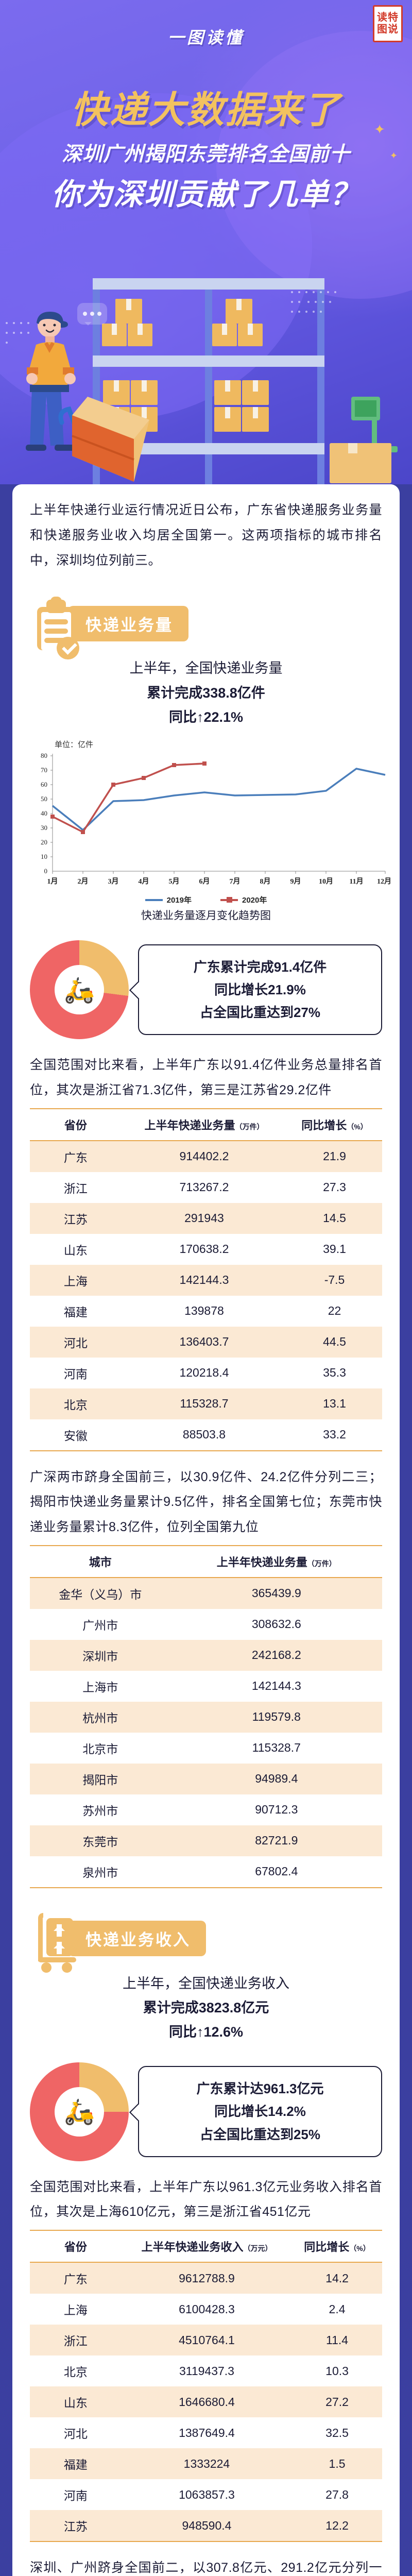 The image size is (412, 2576). Describe the element at coordinates (206, 2111) in the screenshot. I see `revenue-share-callout: 🛵 广东累计达961.3亿元 同比增长14.2% 占全国比重达到25%` at that location.